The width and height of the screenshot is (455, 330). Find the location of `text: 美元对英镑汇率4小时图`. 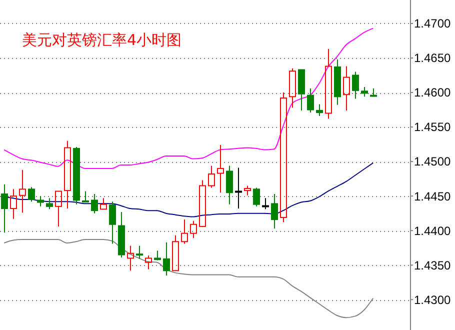

text: 美元对英镑汇率4小时图 is located at coordinates (102, 40).